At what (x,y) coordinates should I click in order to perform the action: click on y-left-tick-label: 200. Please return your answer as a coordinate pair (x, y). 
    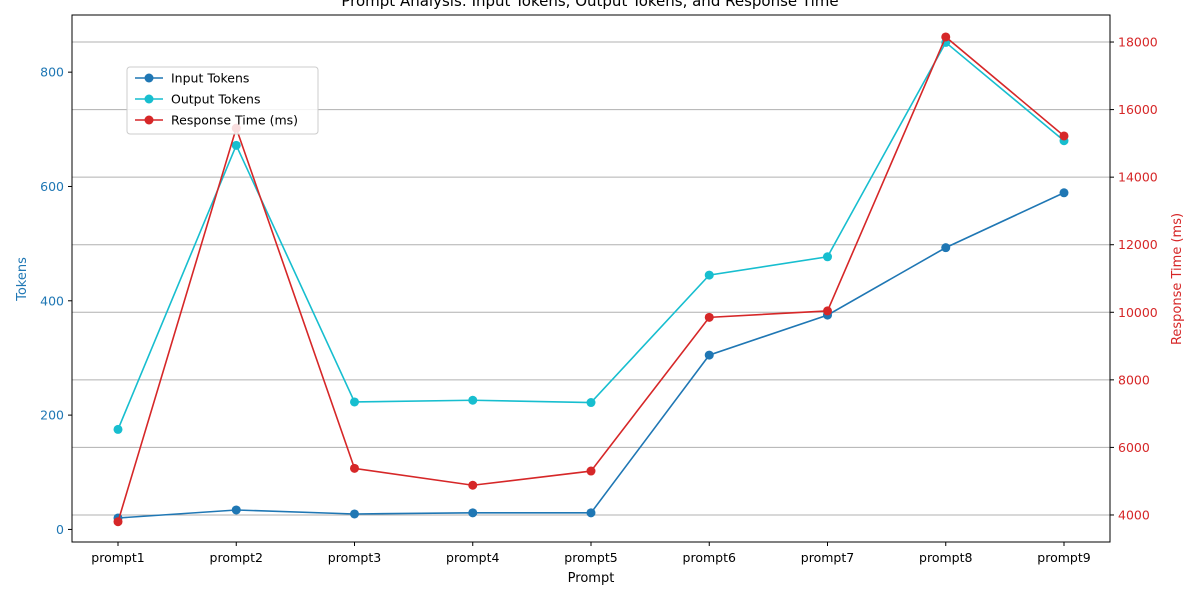
    Looking at the image, I should click on (52, 415).